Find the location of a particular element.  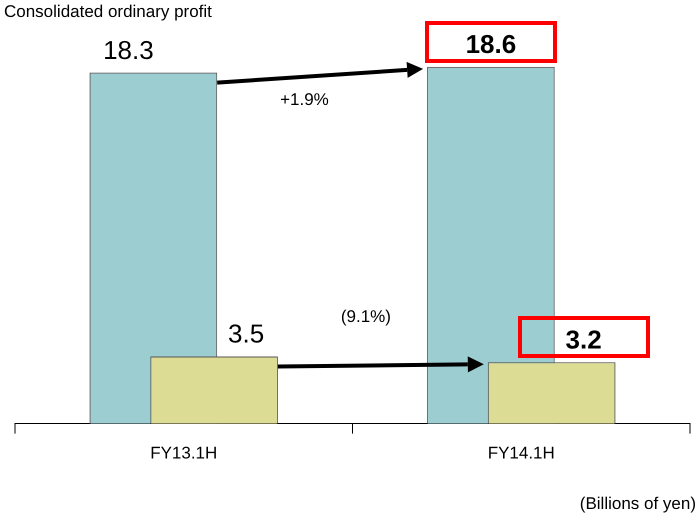

data-label: 18.6 is located at coordinates (491, 44).